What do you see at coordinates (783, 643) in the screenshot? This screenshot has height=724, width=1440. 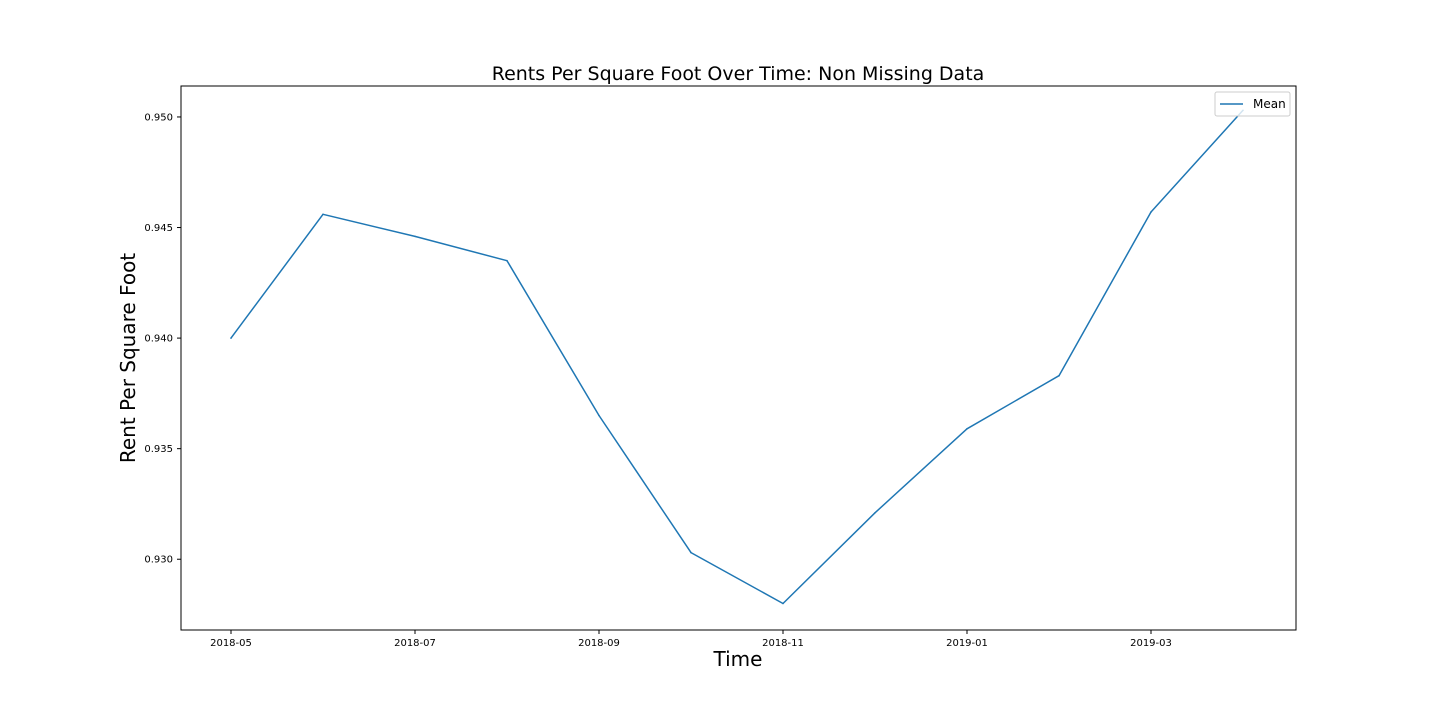 I see `x-tick-label: 2018-11` at bounding box center [783, 643].